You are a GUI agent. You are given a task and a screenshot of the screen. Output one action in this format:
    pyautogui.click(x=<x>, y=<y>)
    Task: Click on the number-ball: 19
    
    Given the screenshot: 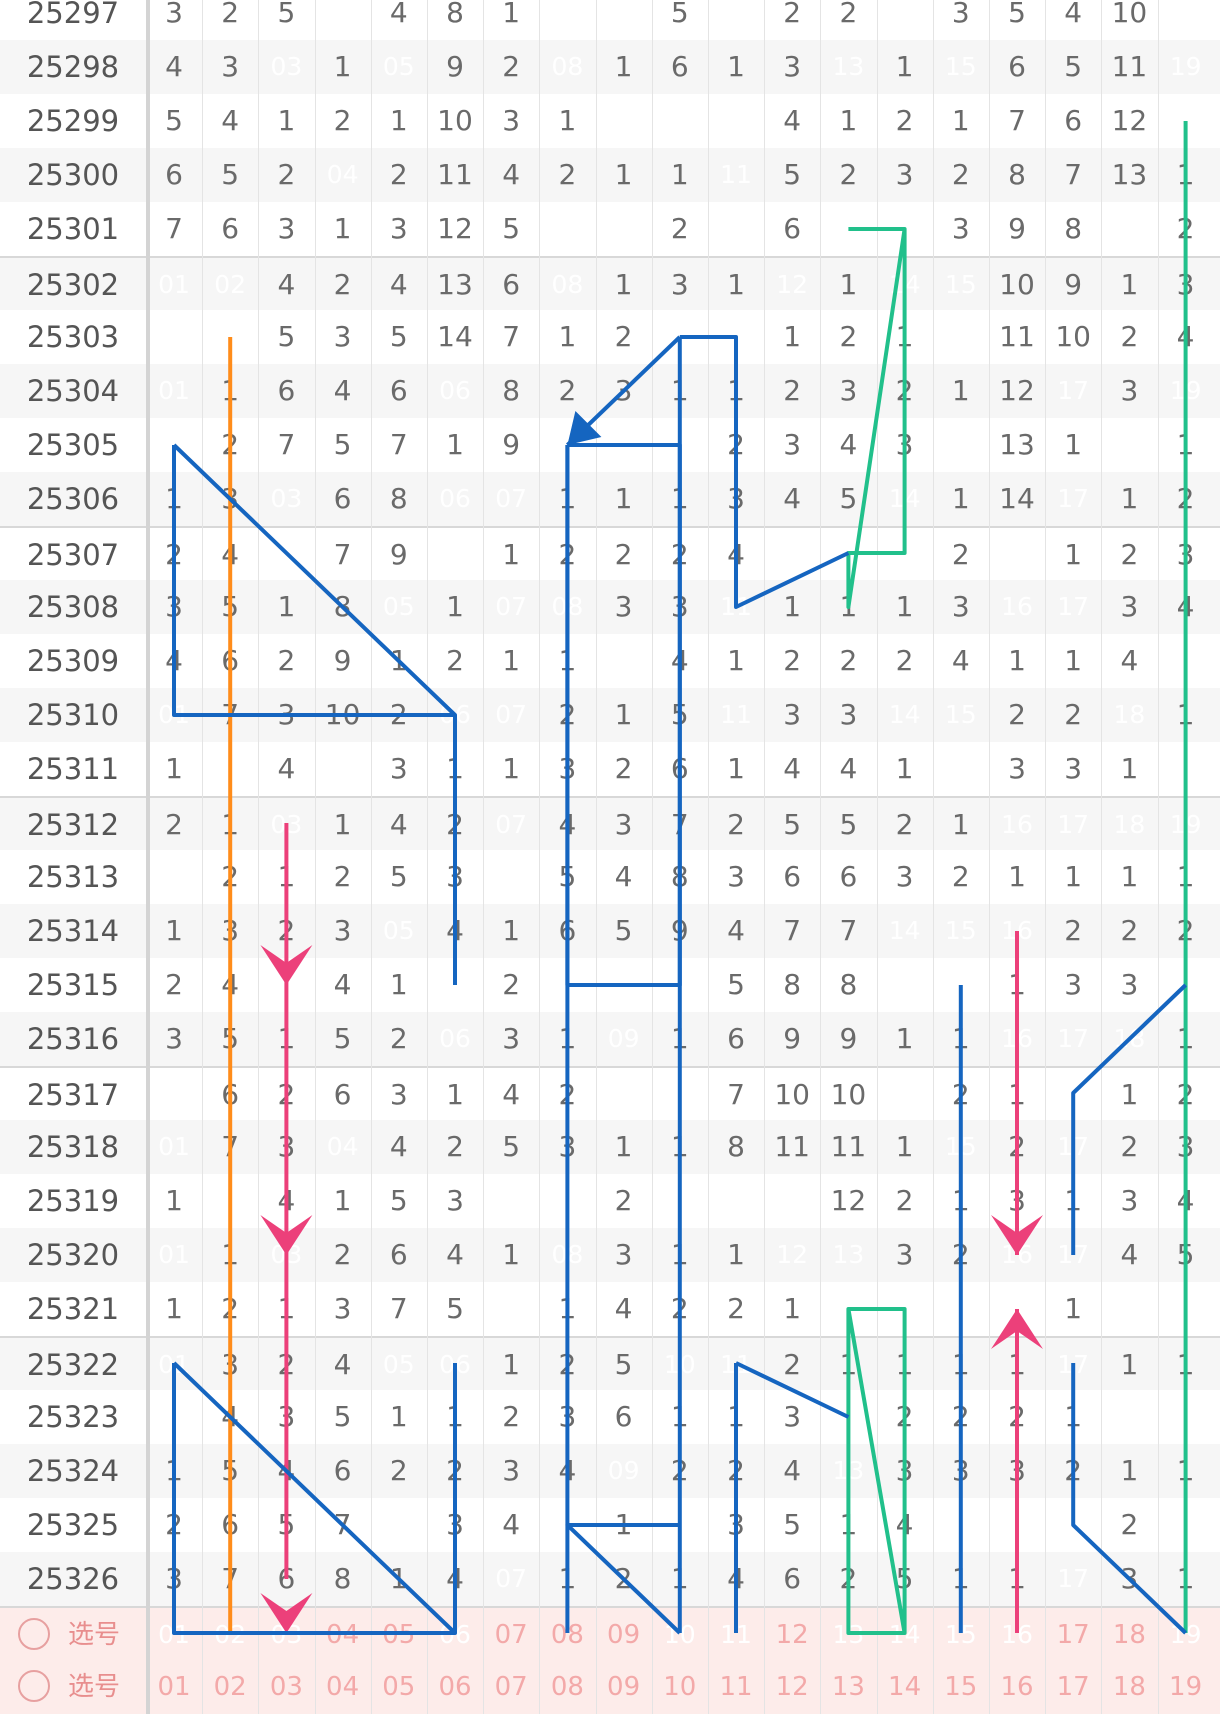 What is the action you would take?
    pyautogui.click(x=1186, y=661)
    